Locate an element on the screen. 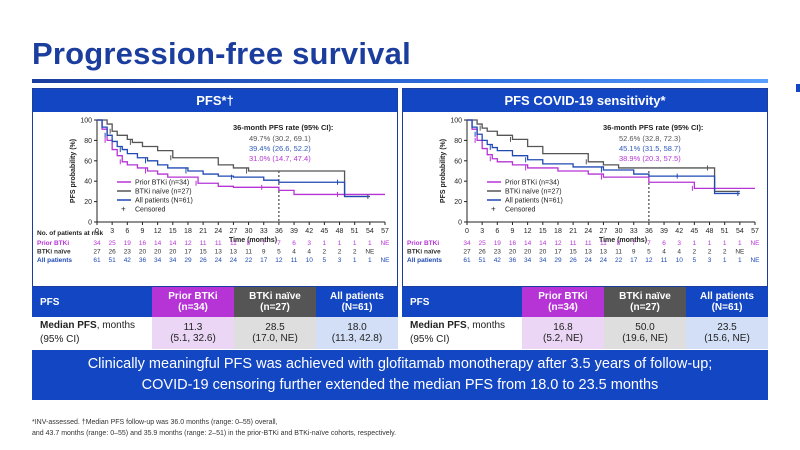 This screenshot has height=450, width=800. risk-cell: 10 is located at coordinates (310, 260).